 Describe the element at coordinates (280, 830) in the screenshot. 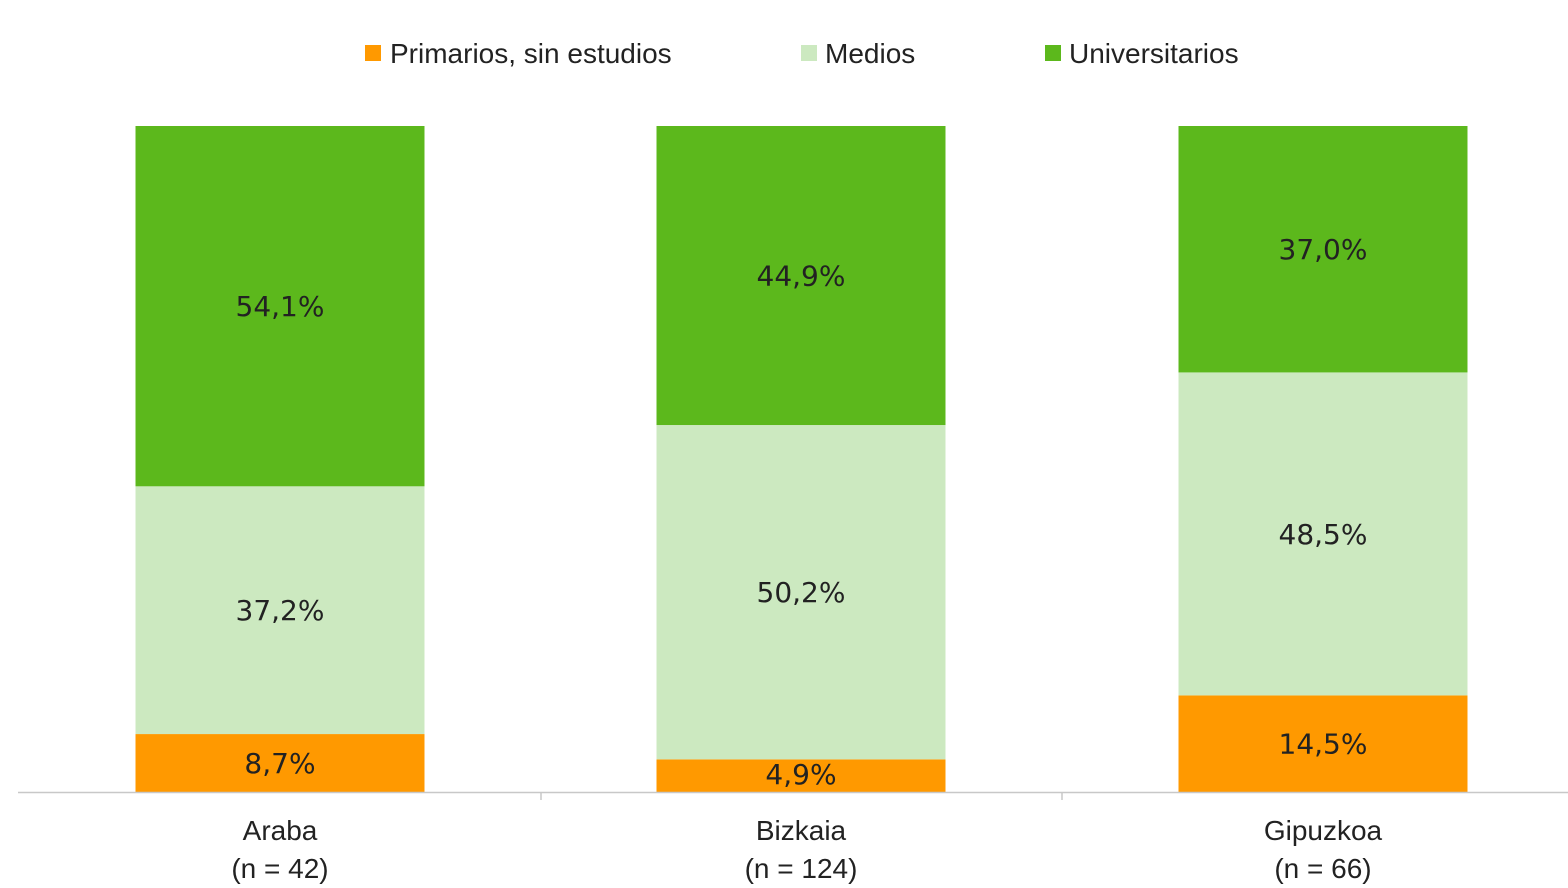

I see `x-tick-label-araba: Araba` at that location.